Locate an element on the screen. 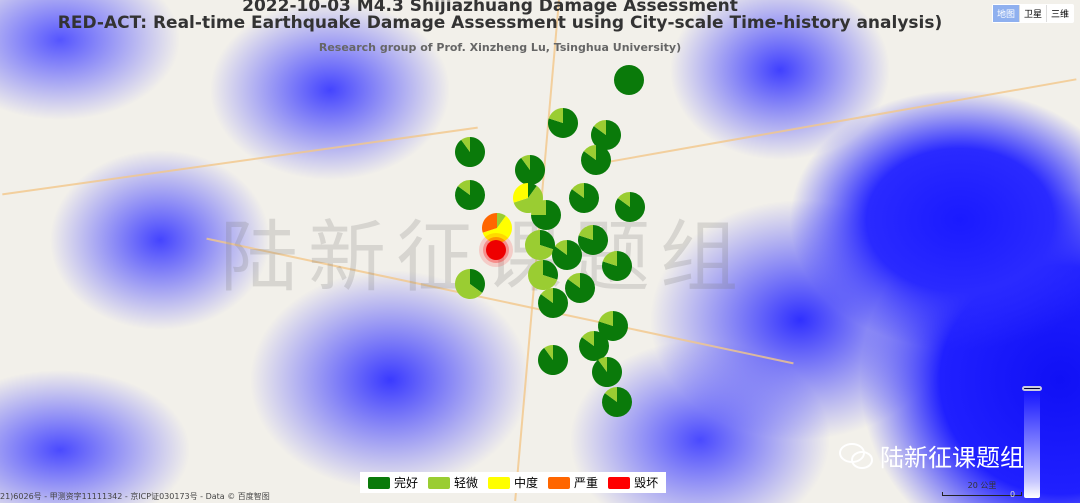 Image resolution: width=1080 pixels, height=503 pixels. legend-label: 严重 is located at coordinates (586, 483).